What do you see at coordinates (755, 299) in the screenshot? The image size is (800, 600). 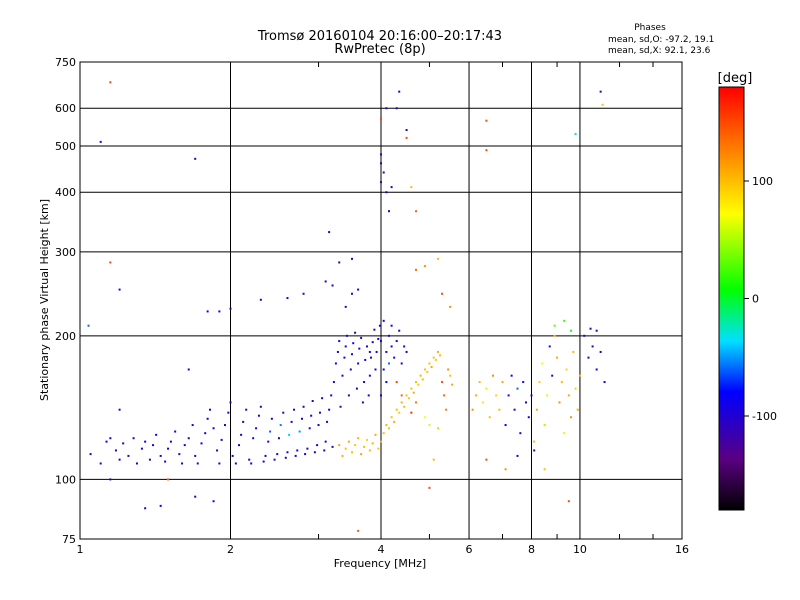 I see `colorbar-tick-label: 0` at bounding box center [755, 299].